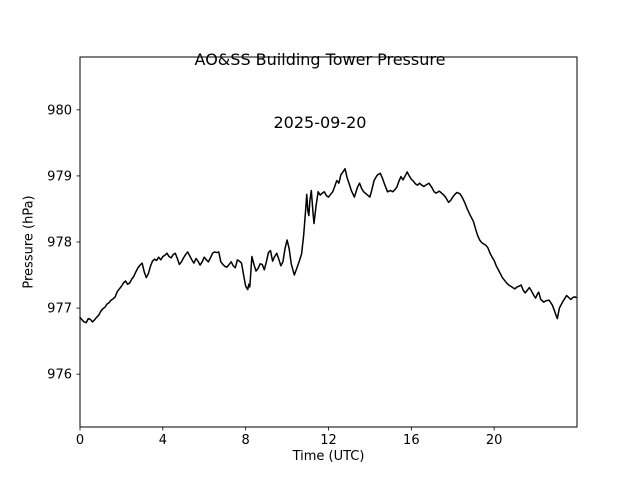  What do you see at coordinates (163, 440) in the screenshot?
I see `x-tick-label: 4` at bounding box center [163, 440].